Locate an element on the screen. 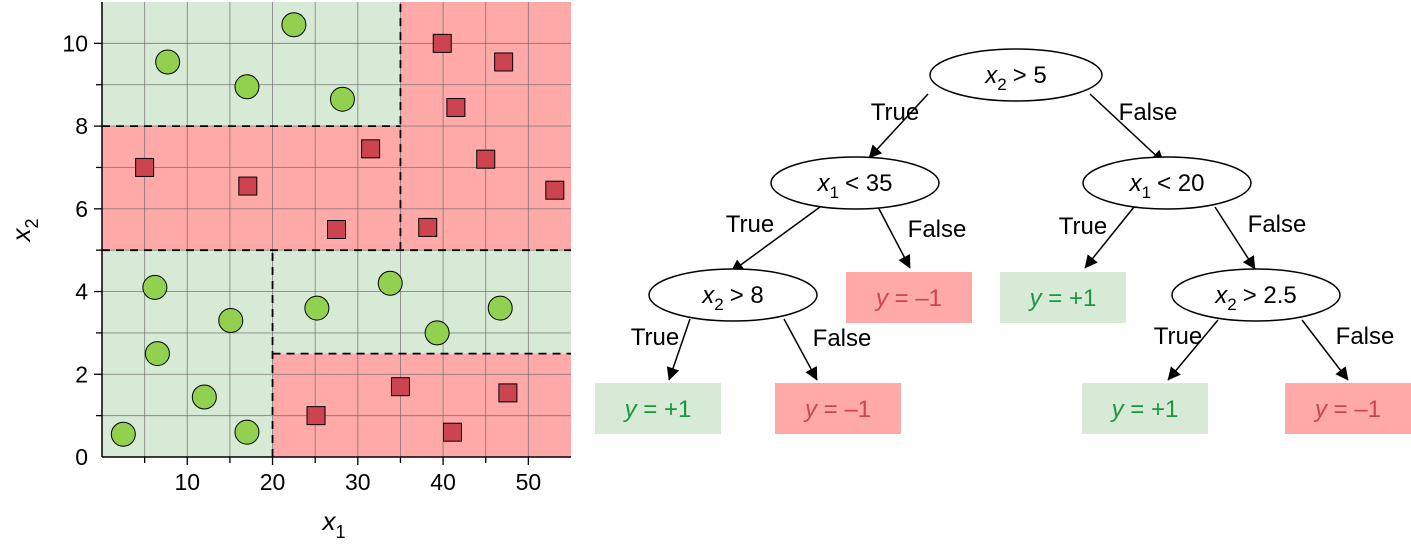 This screenshot has width=1411, height=549. edge-label-n4-leaf-true: True is located at coordinates (1178, 336).